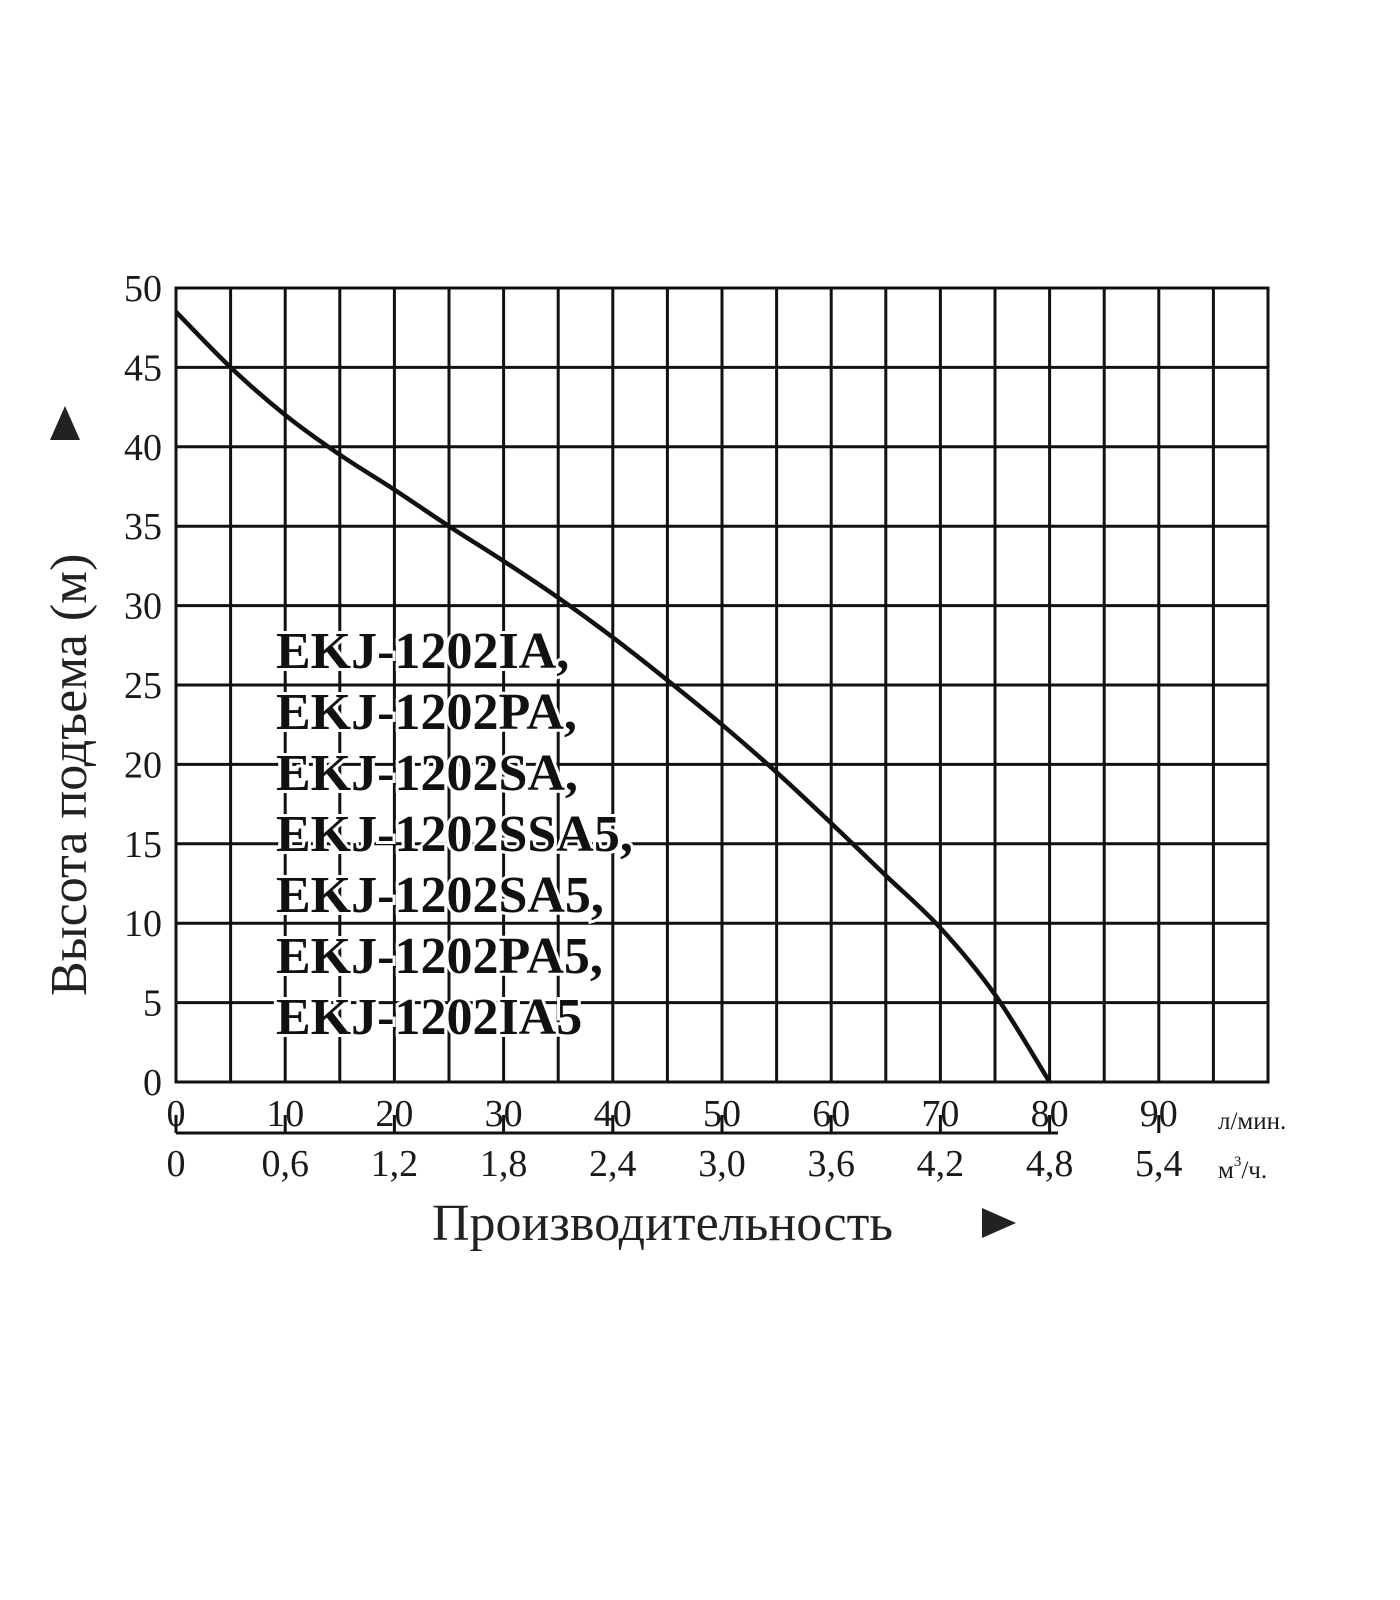 The height and width of the screenshot is (1600, 1400). I want to click on x-unit-secondary: м3/ч., so click(1242, 1169).